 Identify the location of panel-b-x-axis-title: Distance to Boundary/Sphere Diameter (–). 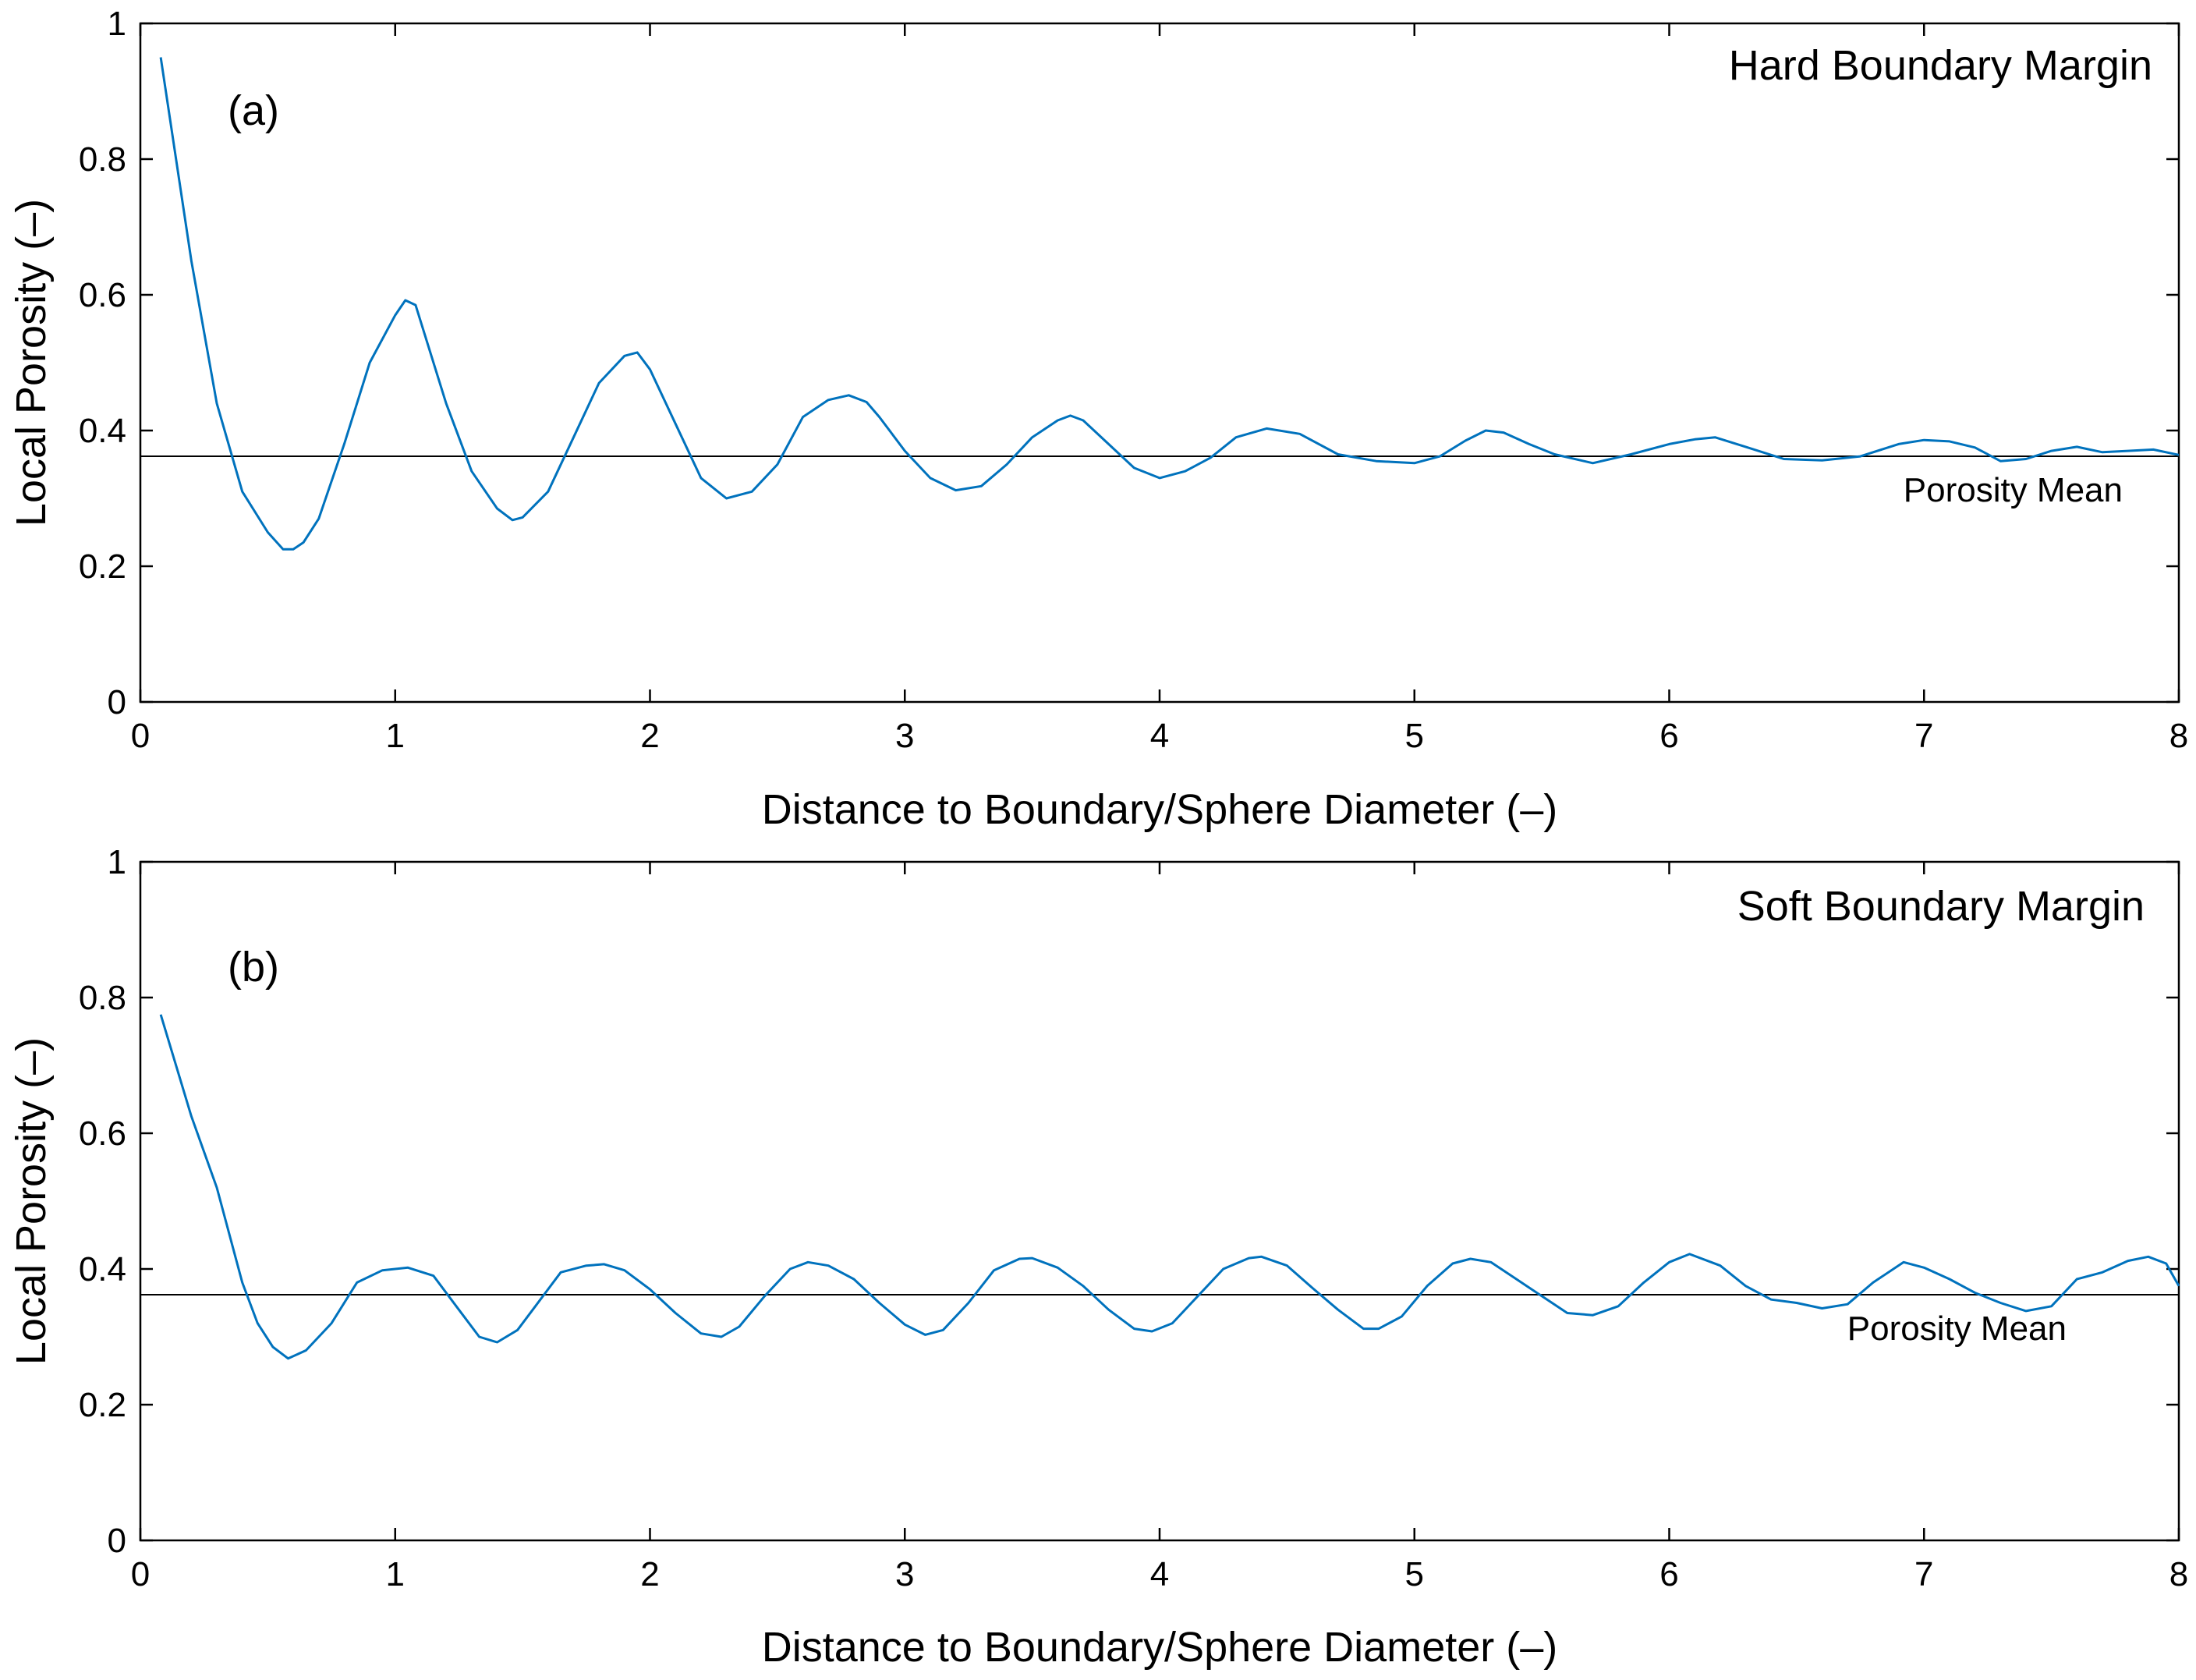
(1160, 1648).